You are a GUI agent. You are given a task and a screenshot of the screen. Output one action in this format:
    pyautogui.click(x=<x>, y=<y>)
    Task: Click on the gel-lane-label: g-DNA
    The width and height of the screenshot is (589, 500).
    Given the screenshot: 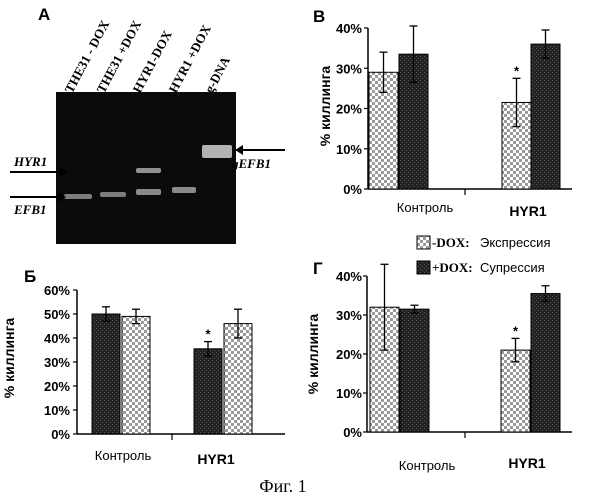 What is the action you would take?
    pyautogui.click(x=217, y=74)
    